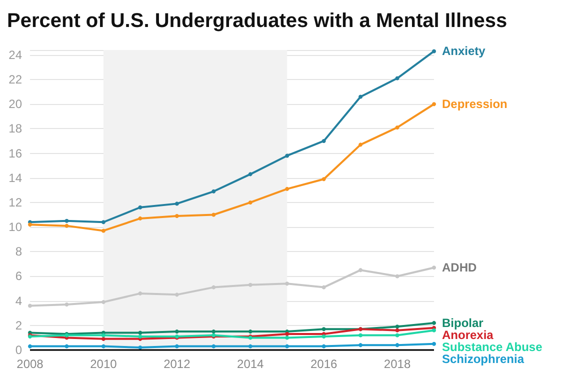 This screenshot has height=376, width=564. What do you see at coordinates (475, 104) in the screenshot?
I see `series-label: Depression` at bounding box center [475, 104].